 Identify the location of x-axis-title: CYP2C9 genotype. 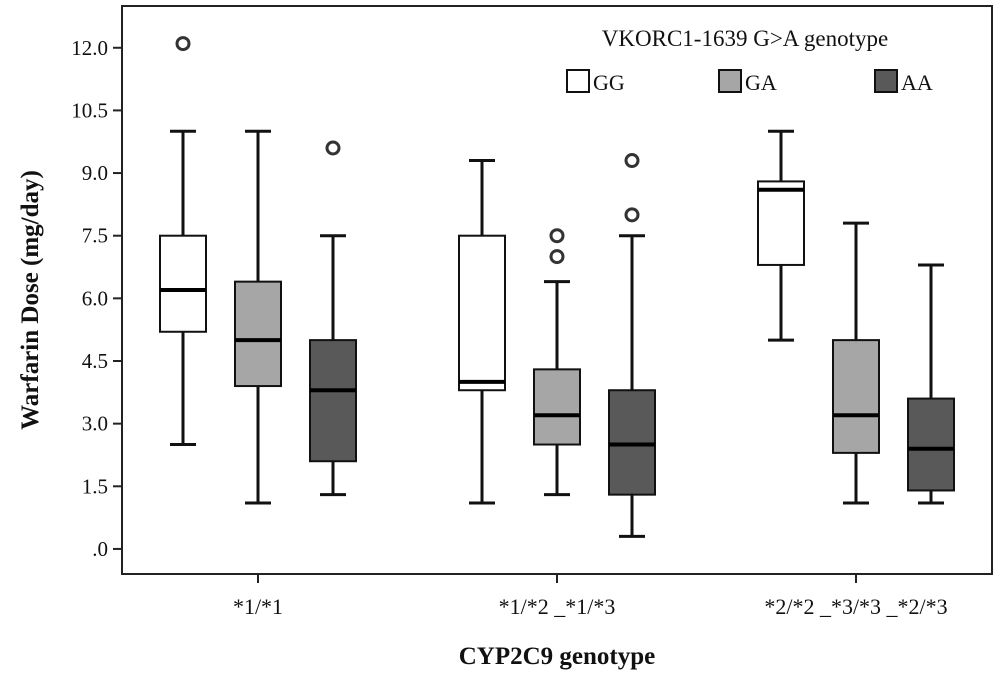
(557, 656).